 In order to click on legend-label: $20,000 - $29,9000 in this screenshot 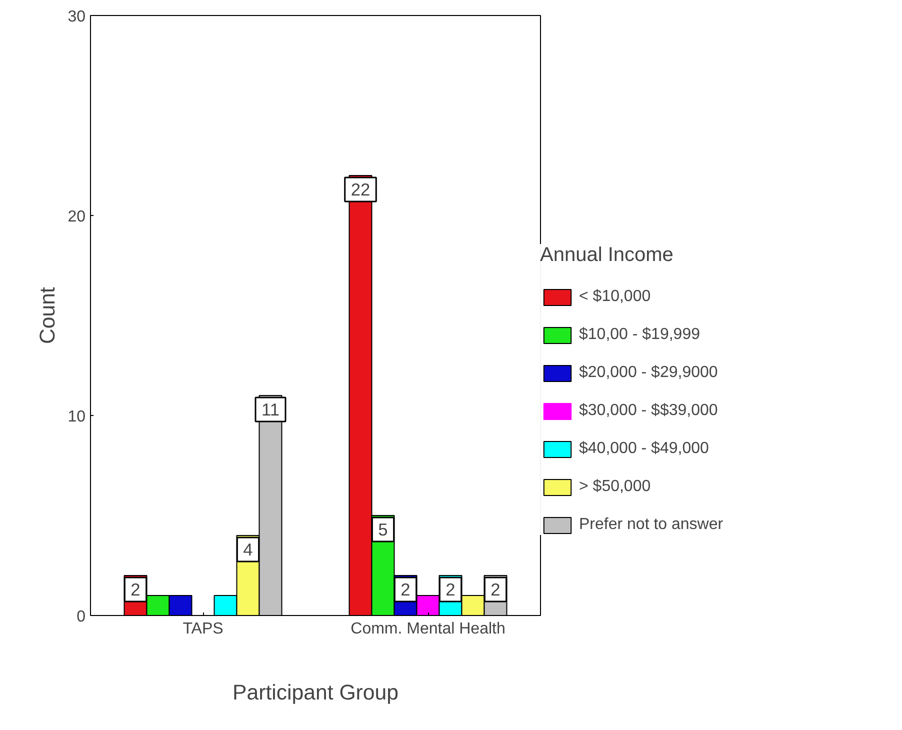, I will do `click(648, 373)`.